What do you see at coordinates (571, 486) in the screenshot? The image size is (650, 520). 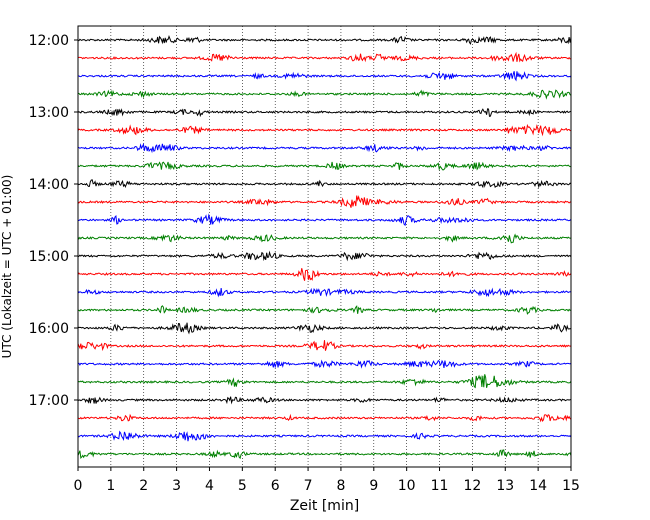 I see `x-tick-label-15: 15` at bounding box center [571, 486].